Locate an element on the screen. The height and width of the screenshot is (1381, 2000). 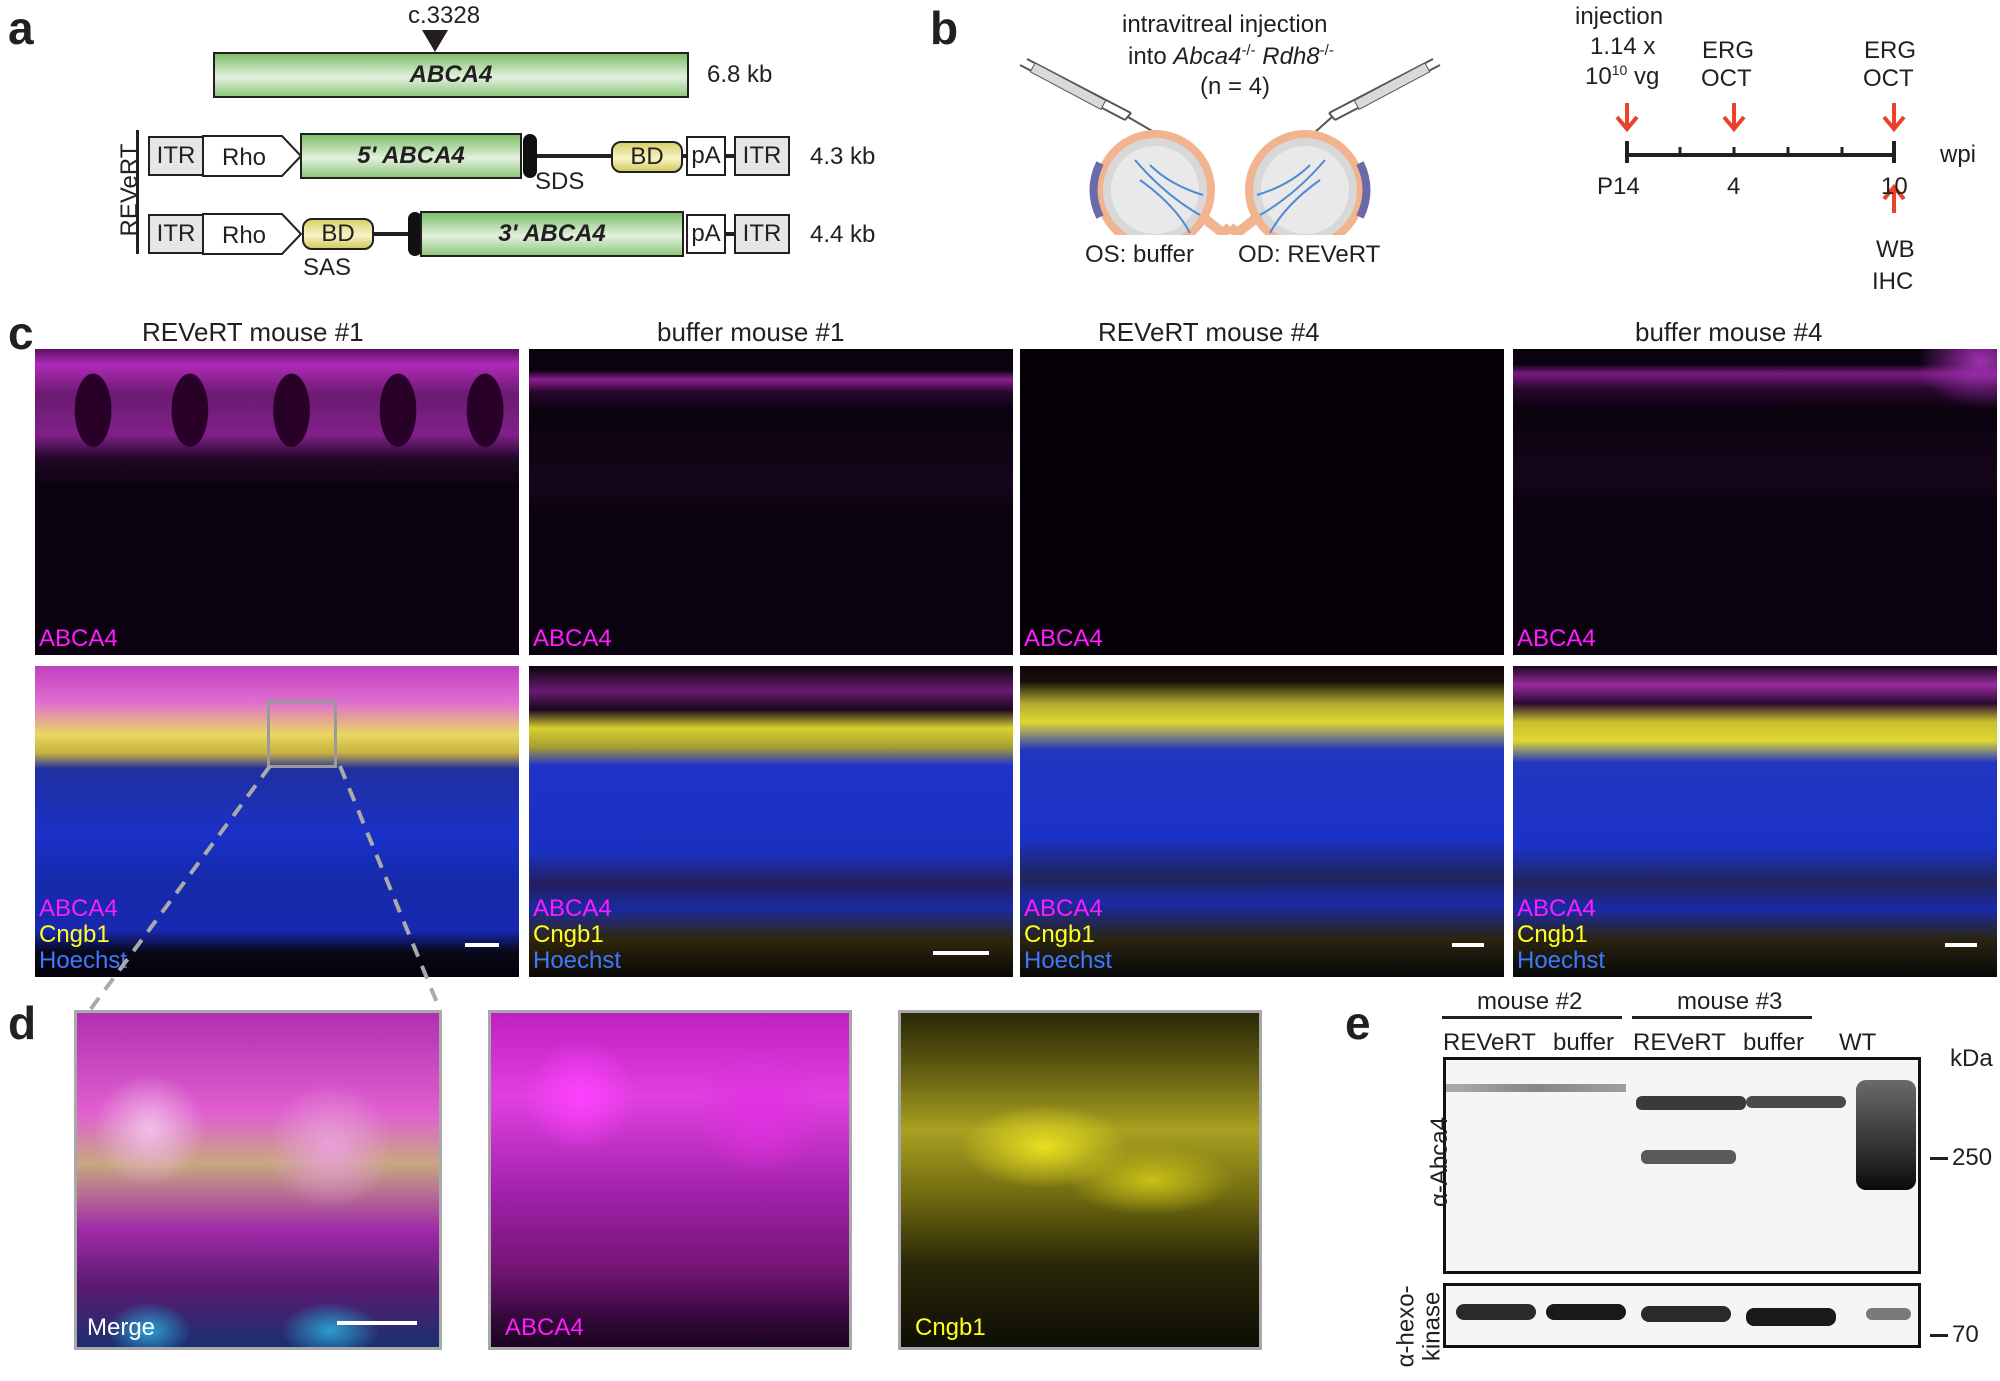
vec1-linker is located at coordinates (575, 156).